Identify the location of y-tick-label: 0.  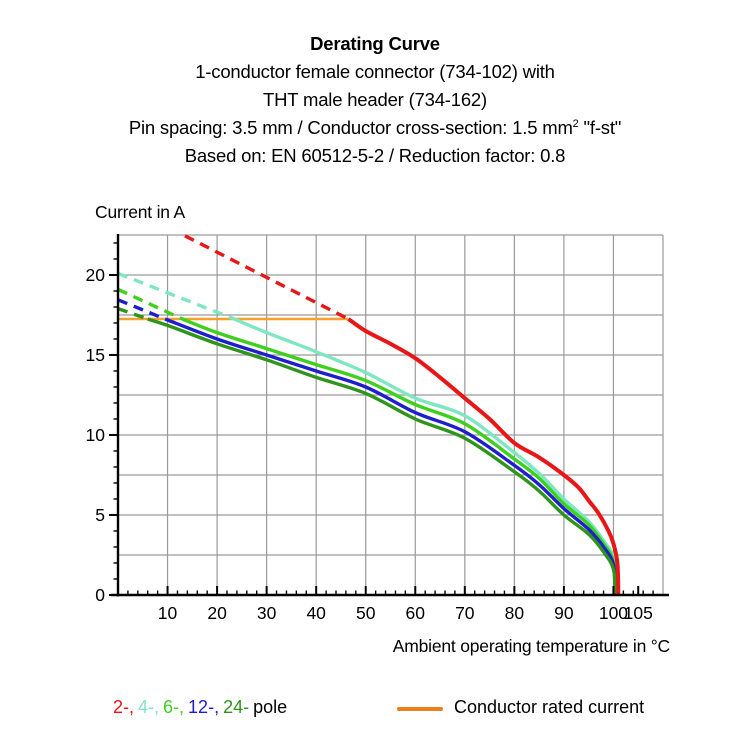
(100, 595).